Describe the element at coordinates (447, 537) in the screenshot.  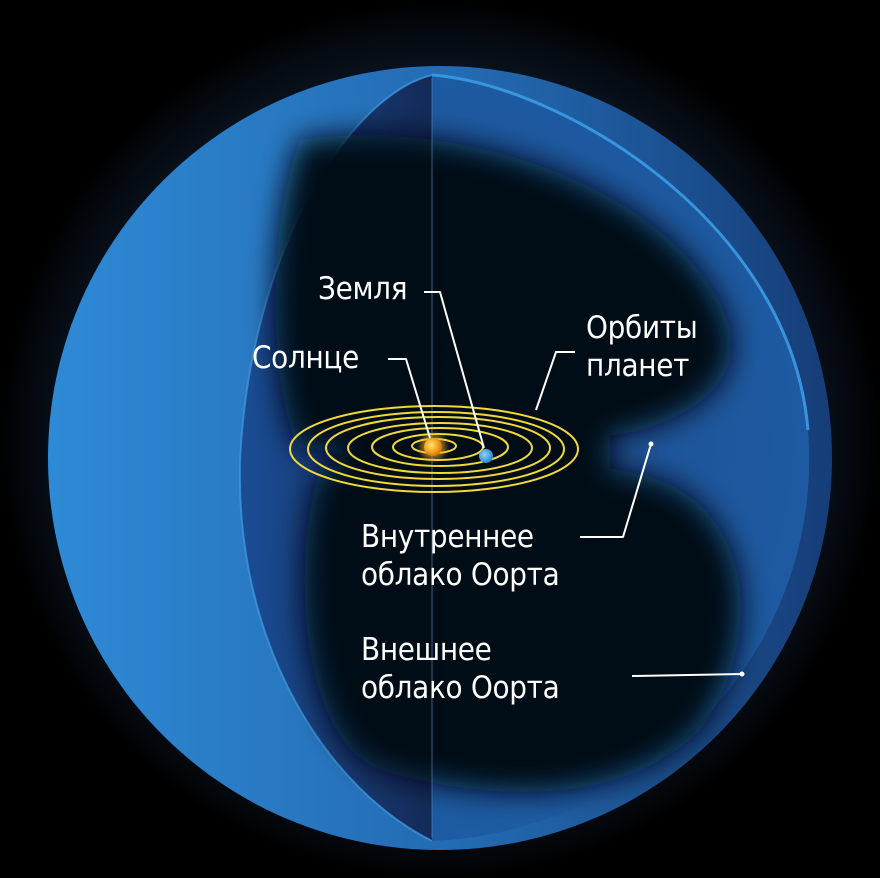
I see `inner-cloud-label-line-1: Внутреннее` at that location.